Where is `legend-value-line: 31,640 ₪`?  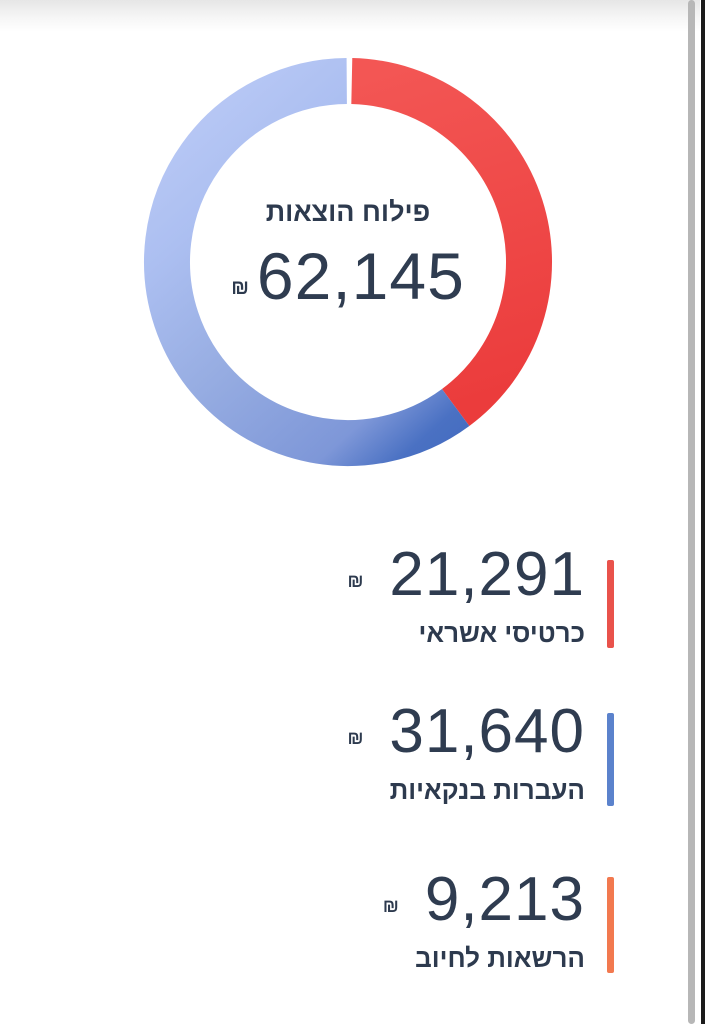
legend-value-line: 31,640 ₪ is located at coordinates (444, 732).